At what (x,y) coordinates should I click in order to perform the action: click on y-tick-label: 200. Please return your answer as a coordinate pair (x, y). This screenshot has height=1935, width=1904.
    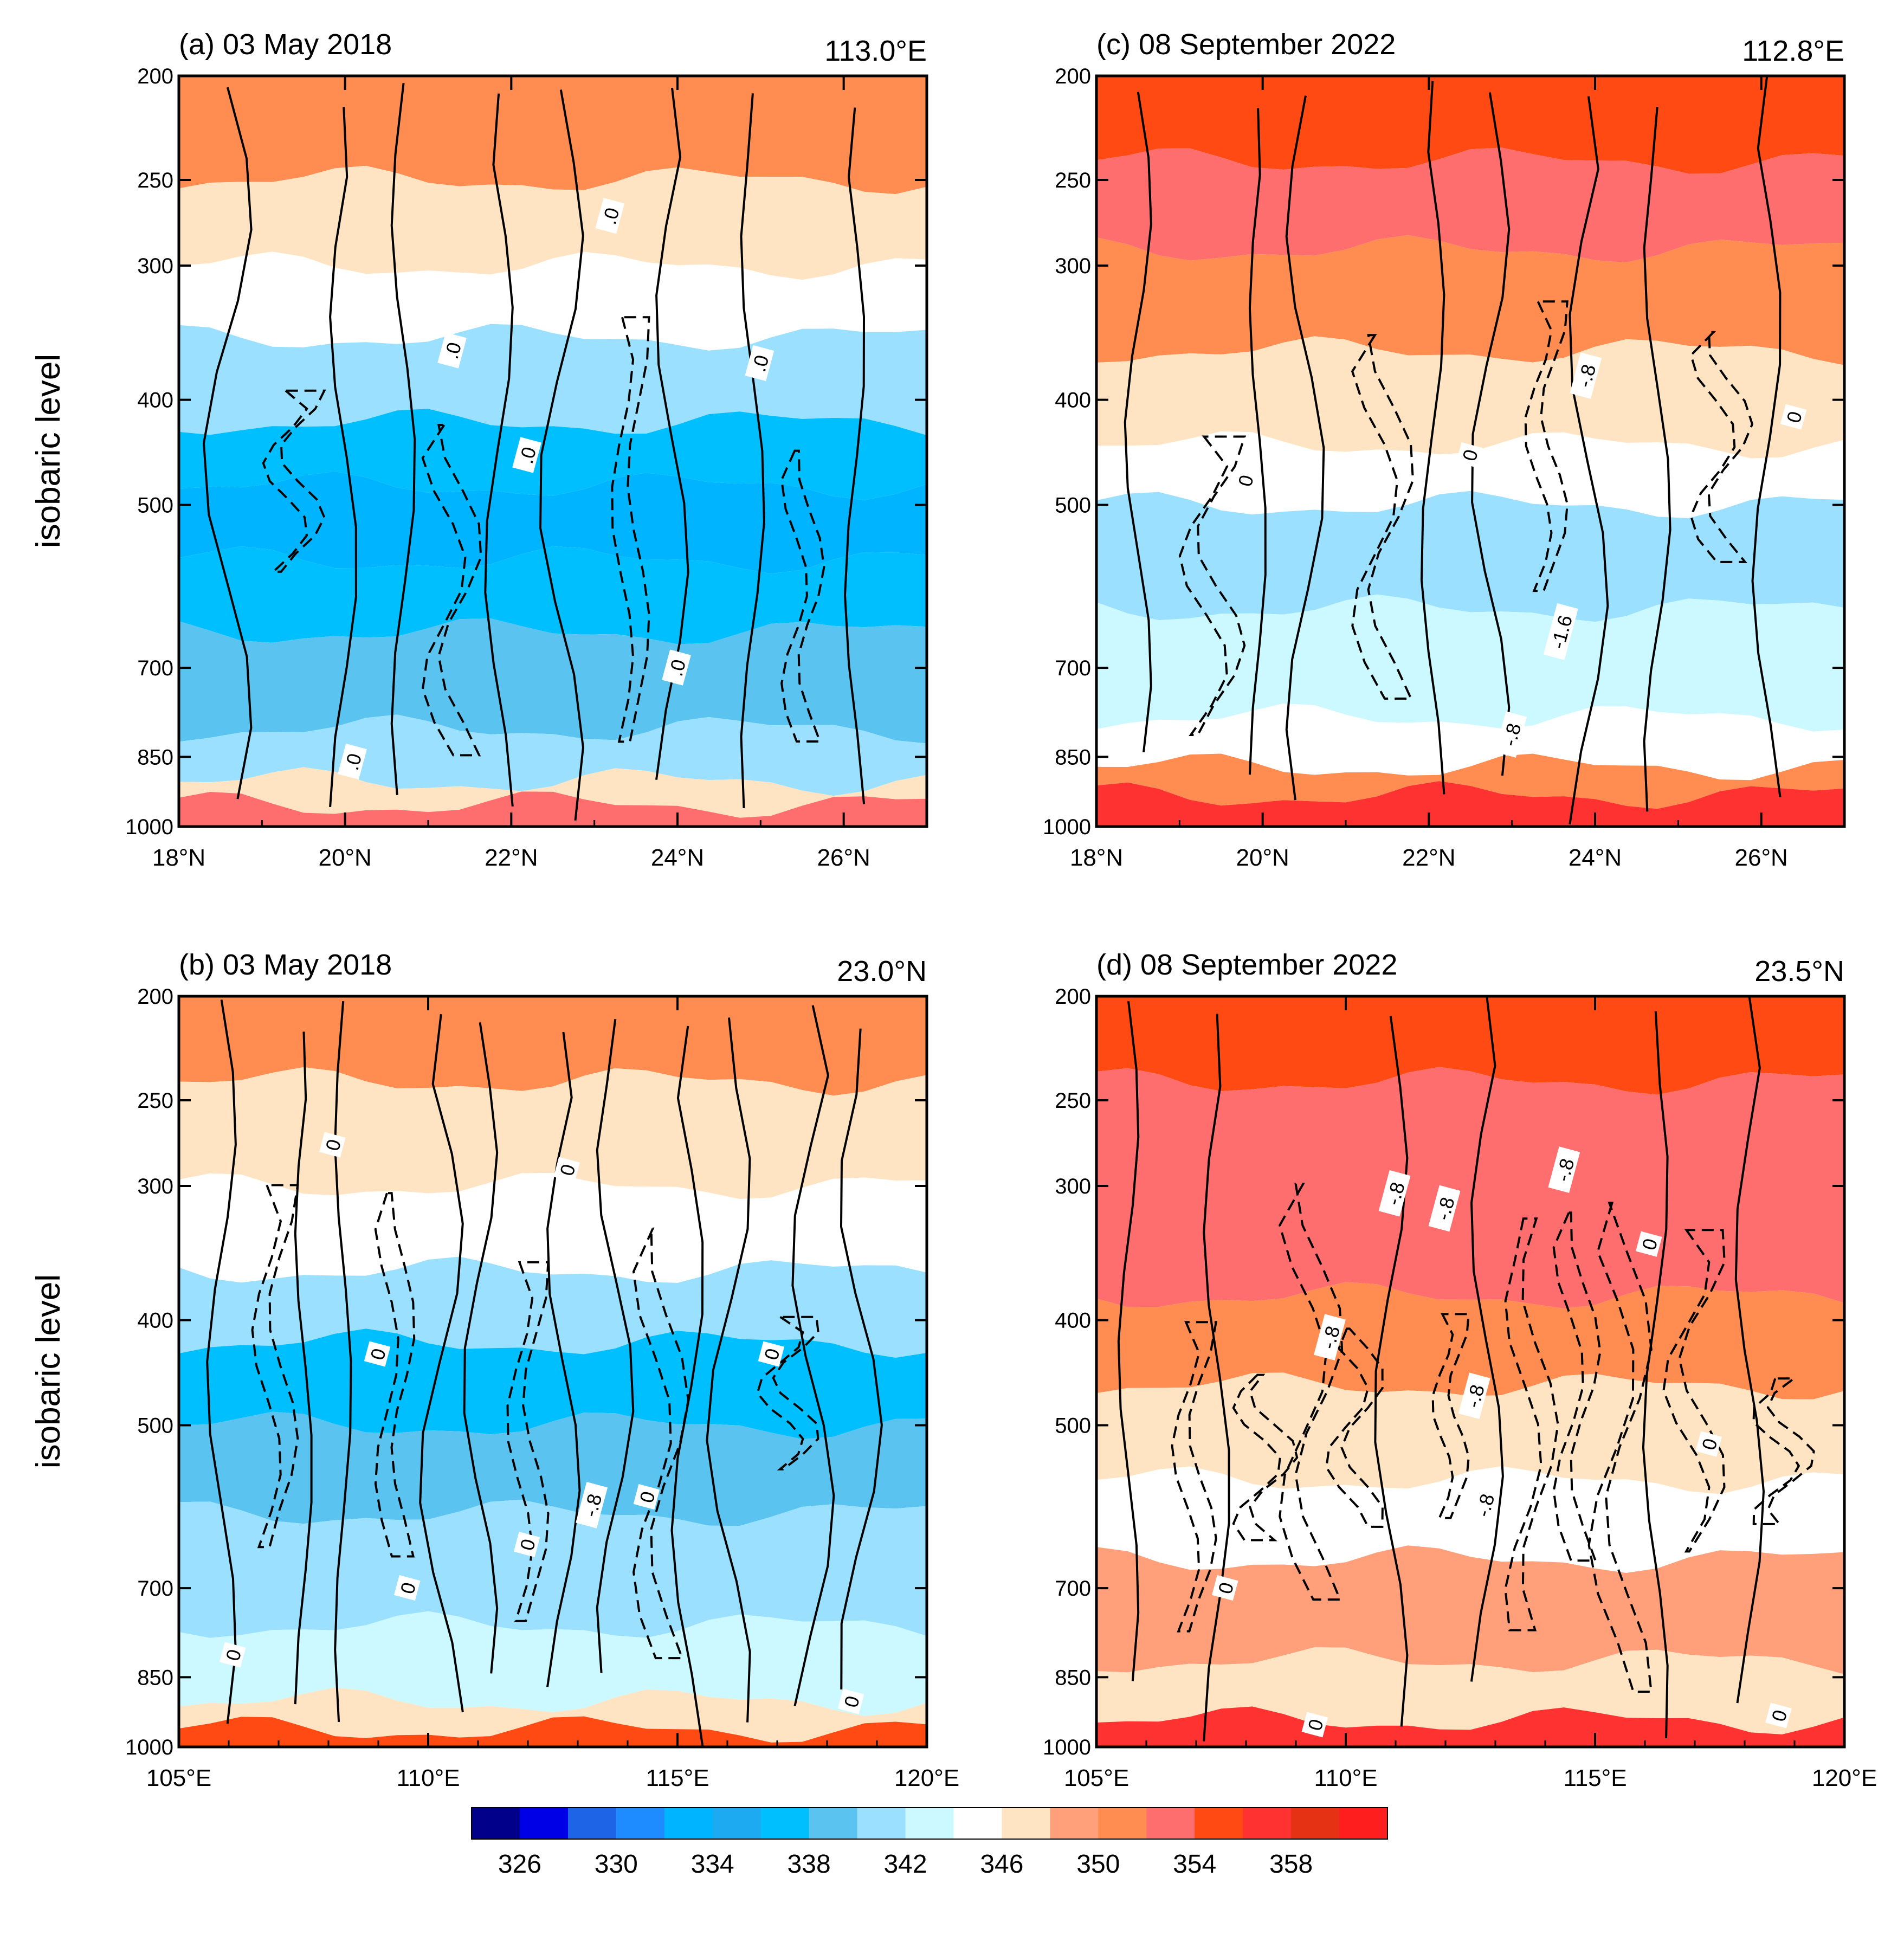
    Looking at the image, I should click on (155, 997).